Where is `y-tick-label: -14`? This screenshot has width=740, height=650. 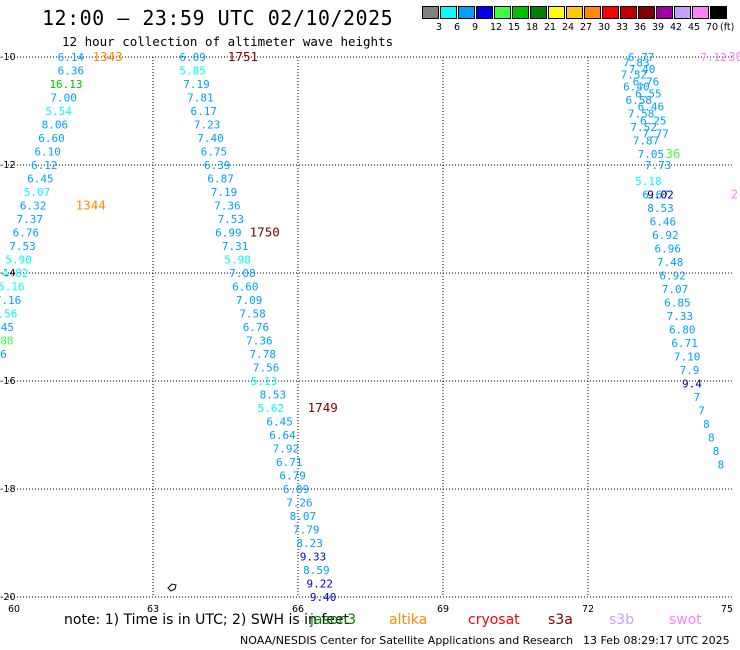
y-tick-label: -14 is located at coordinates (8, 273).